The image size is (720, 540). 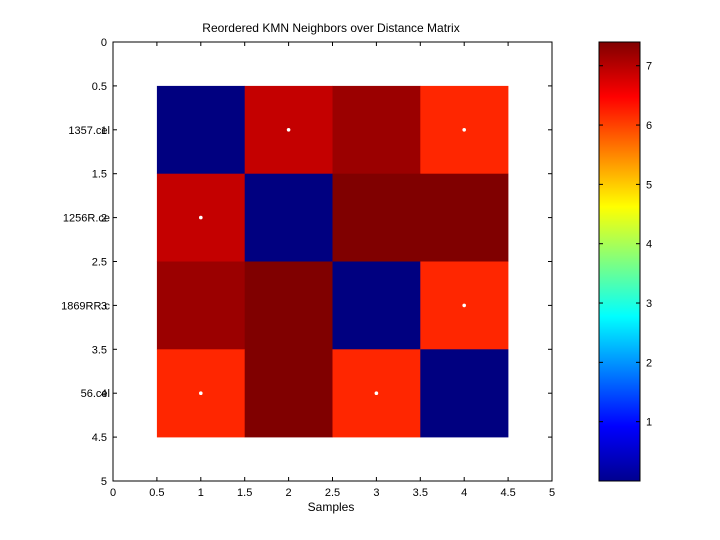 I want to click on colorbar-tick-label: 1, so click(x=649, y=423).